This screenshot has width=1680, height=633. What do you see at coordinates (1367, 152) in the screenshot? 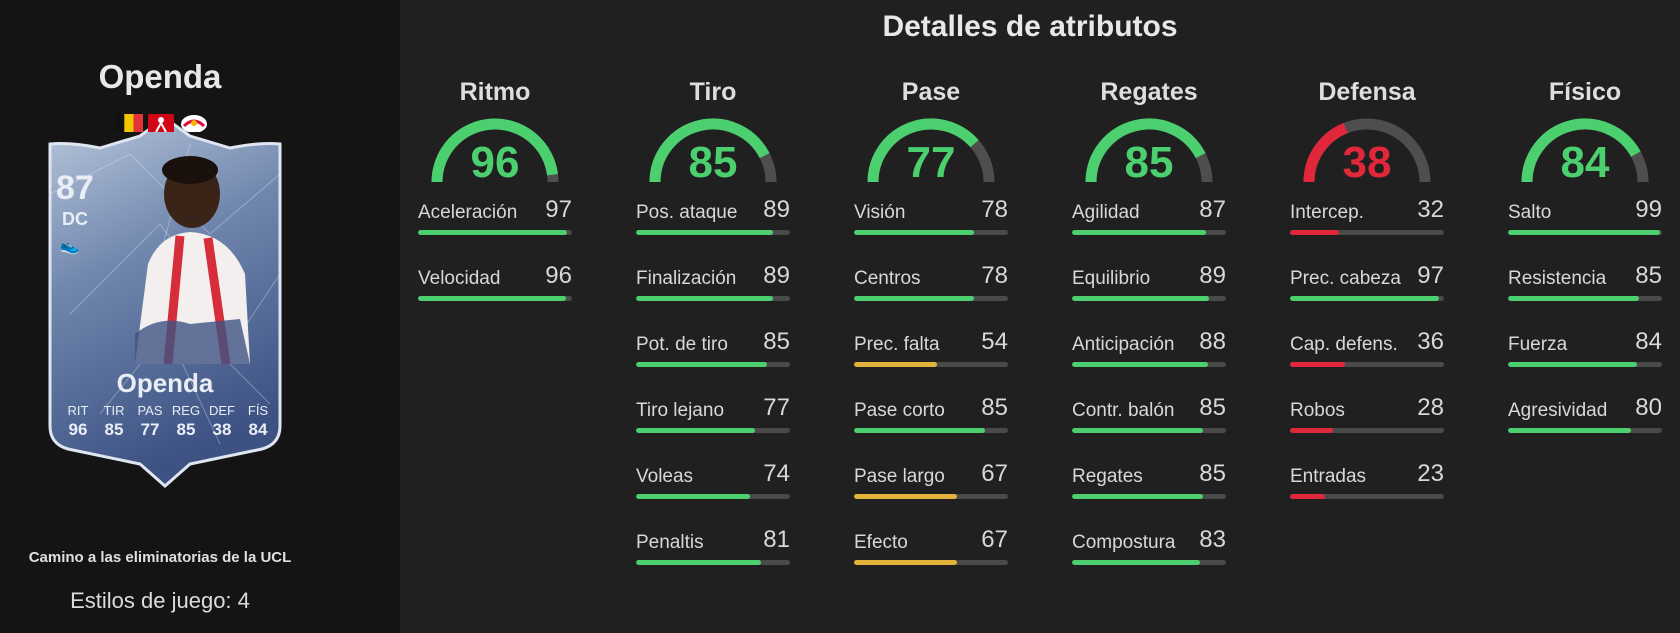
I see `category-gauge: 38` at bounding box center [1367, 152].